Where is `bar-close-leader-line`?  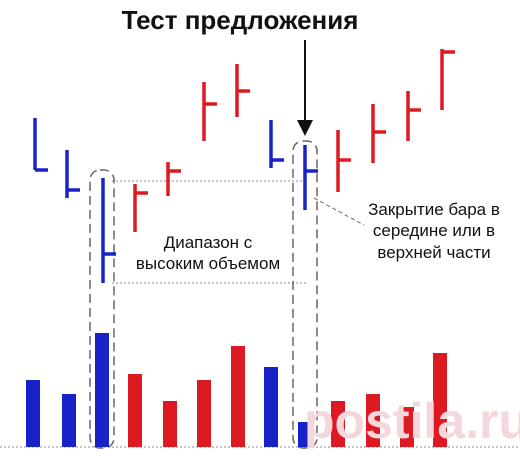
bar-close-leader-line is located at coordinates (339, 211).